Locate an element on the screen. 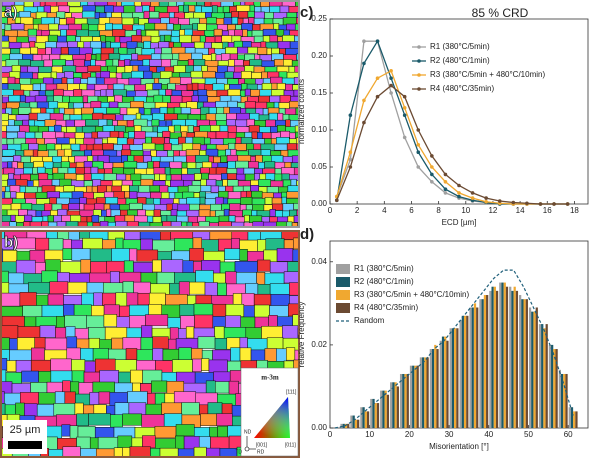 This screenshot has width=592, height=458. legend-label: R2 (480°C/1min) is located at coordinates (384, 281).